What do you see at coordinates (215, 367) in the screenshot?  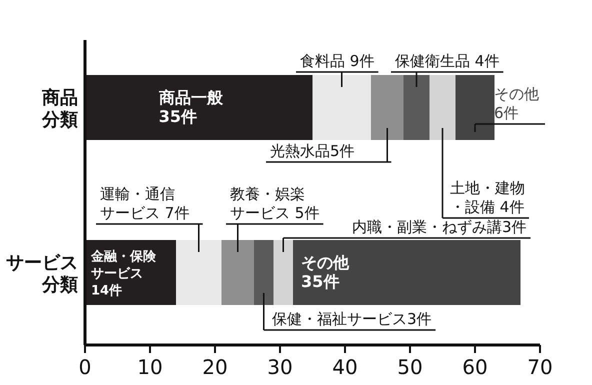 I see `x-tick-label: 20` at bounding box center [215, 367].